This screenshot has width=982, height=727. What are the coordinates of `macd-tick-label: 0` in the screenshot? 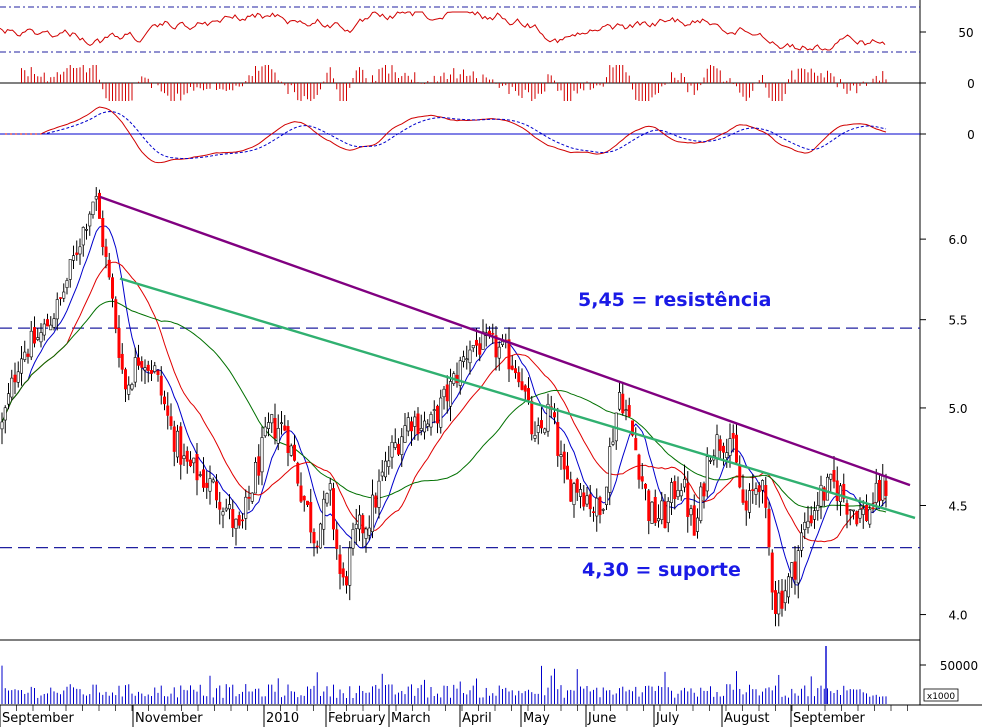 It's located at (971, 135).